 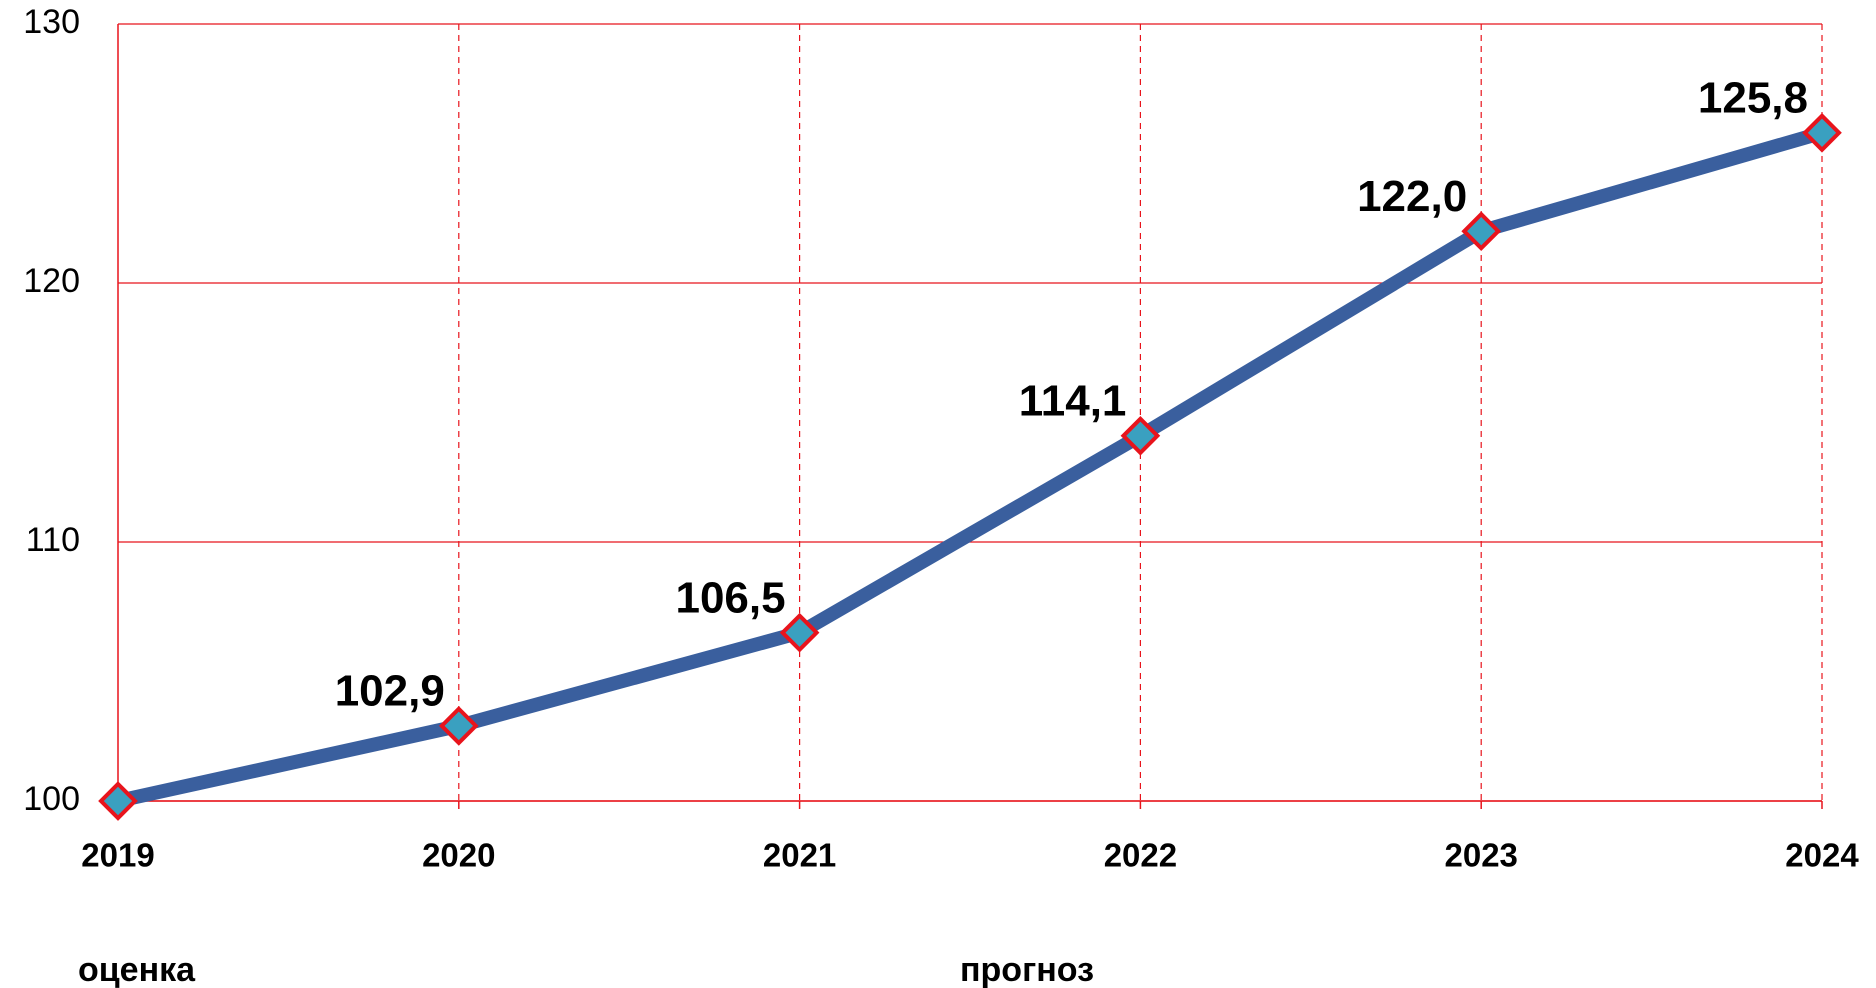 I want to click on annotation: прогноз, so click(x=1027, y=969).